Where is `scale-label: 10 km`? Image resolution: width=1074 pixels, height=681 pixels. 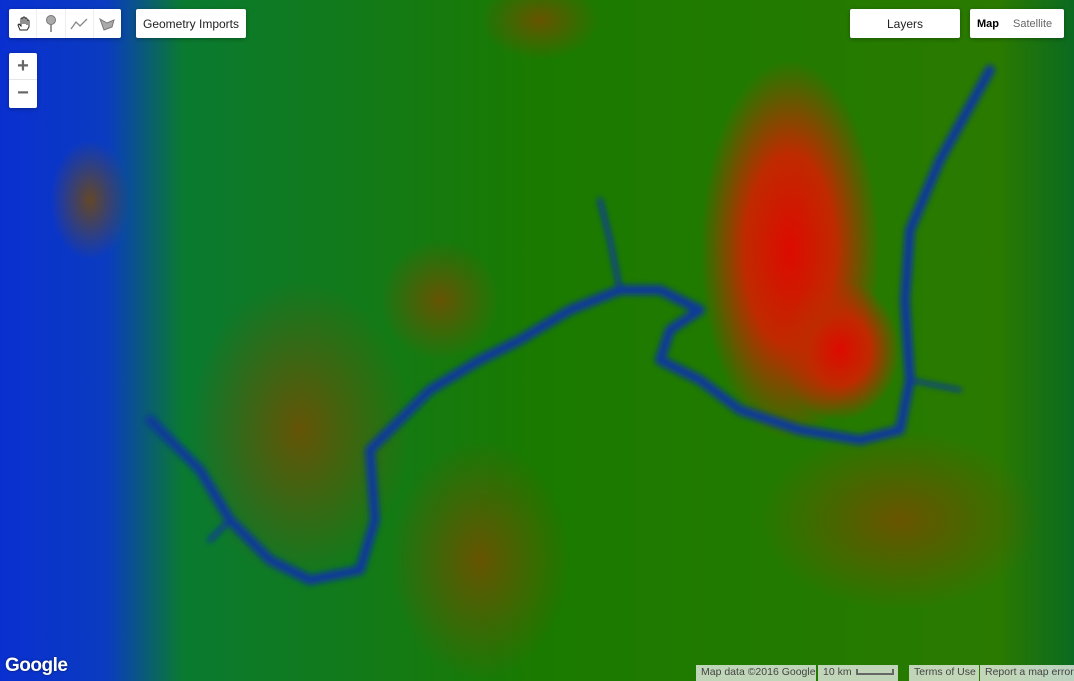
scale-label: 10 km is located at coordinates (837, 672).